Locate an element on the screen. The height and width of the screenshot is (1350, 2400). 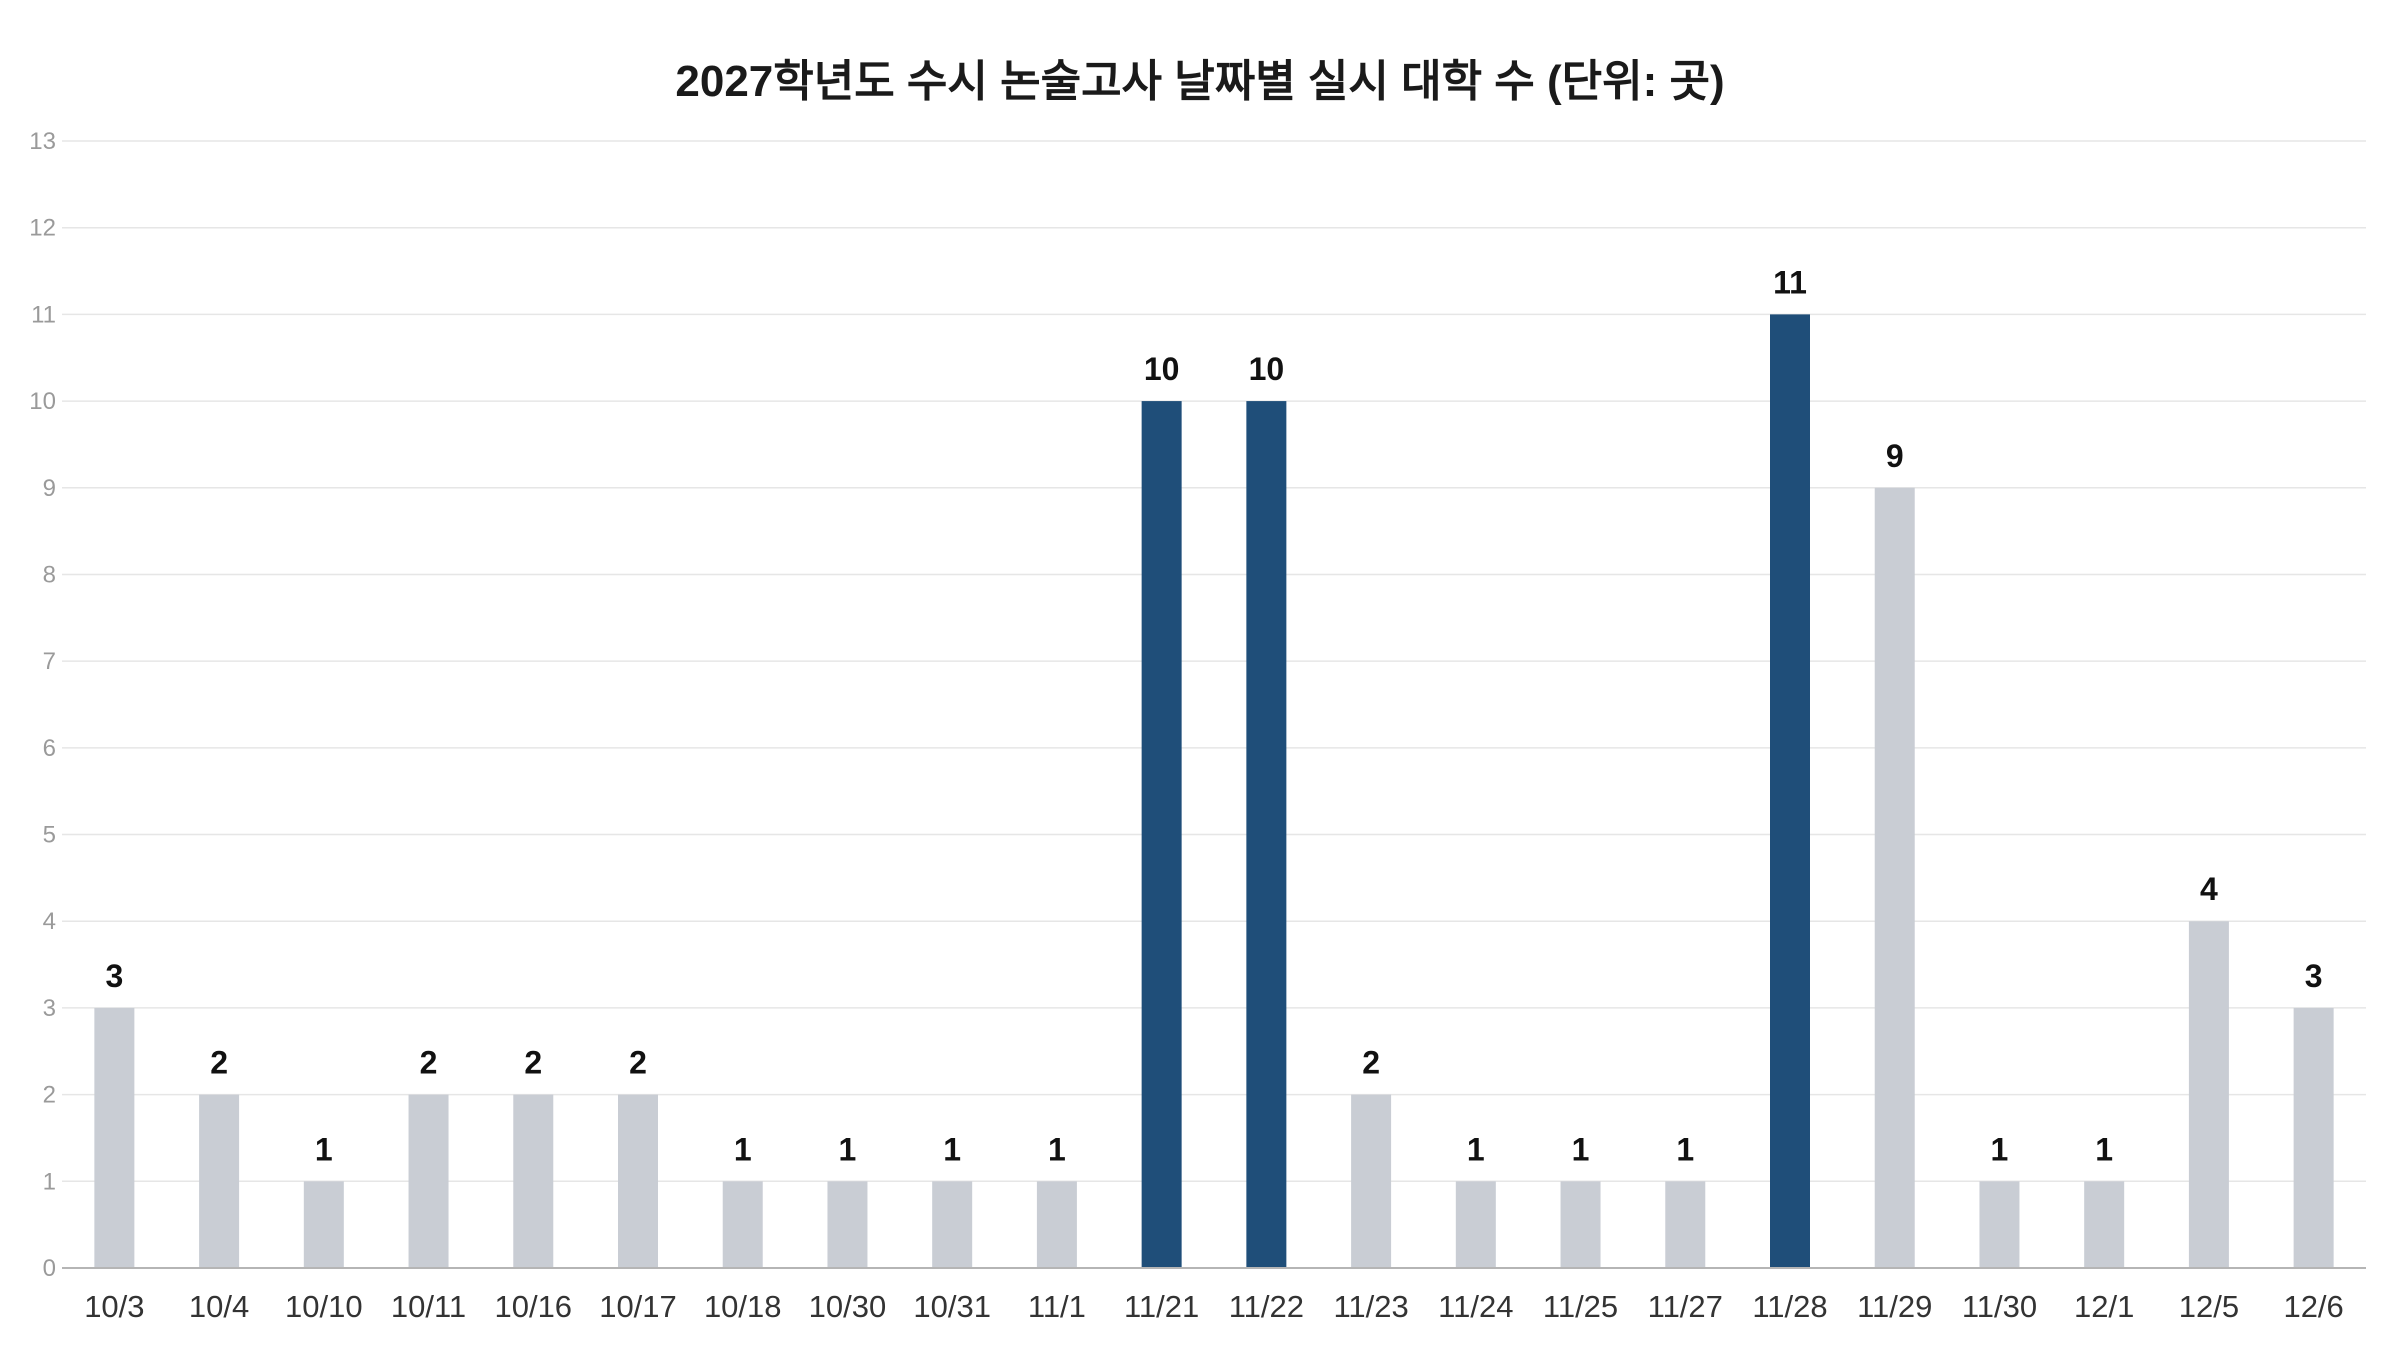
x-tick-label: 10/3 is located at coordinates (114, 1306).